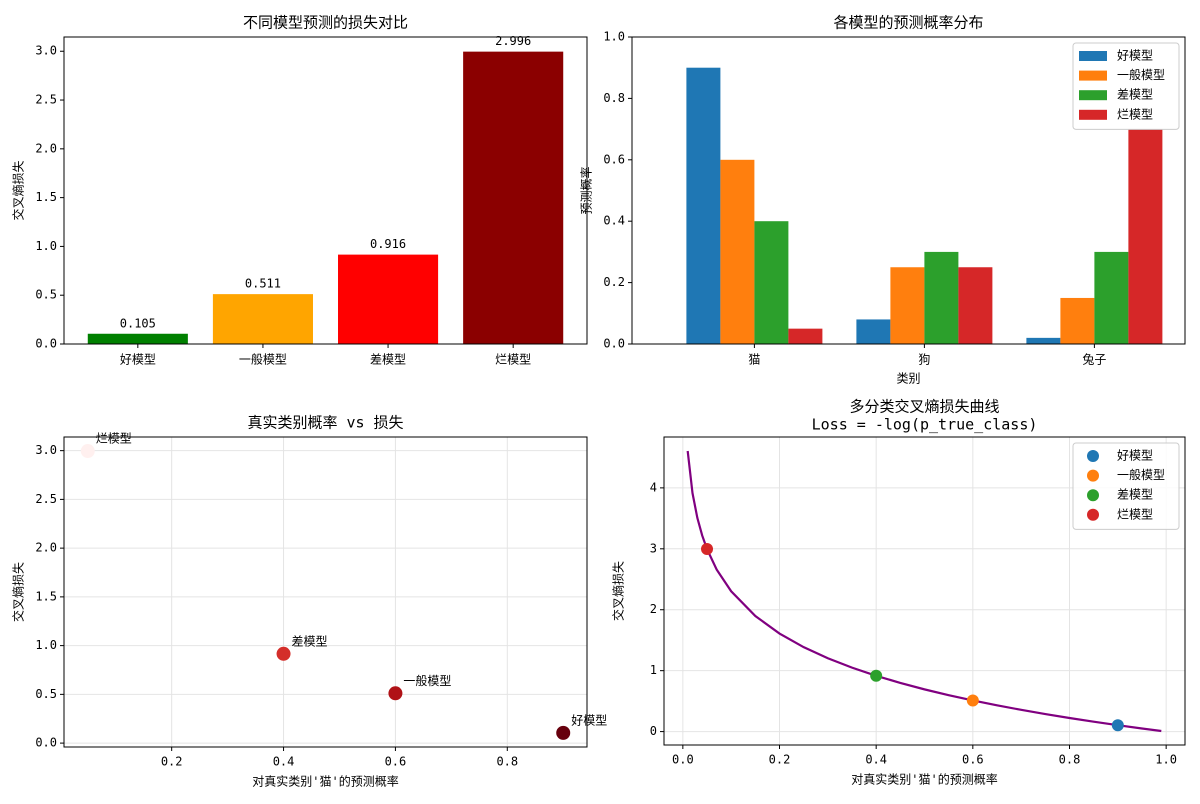 This screenshot has height=804, width=1200. What do you see at coordinates (653, 487) in the screenshot?
I see `y-tick-label: 4` at bounding box center [653, 487].